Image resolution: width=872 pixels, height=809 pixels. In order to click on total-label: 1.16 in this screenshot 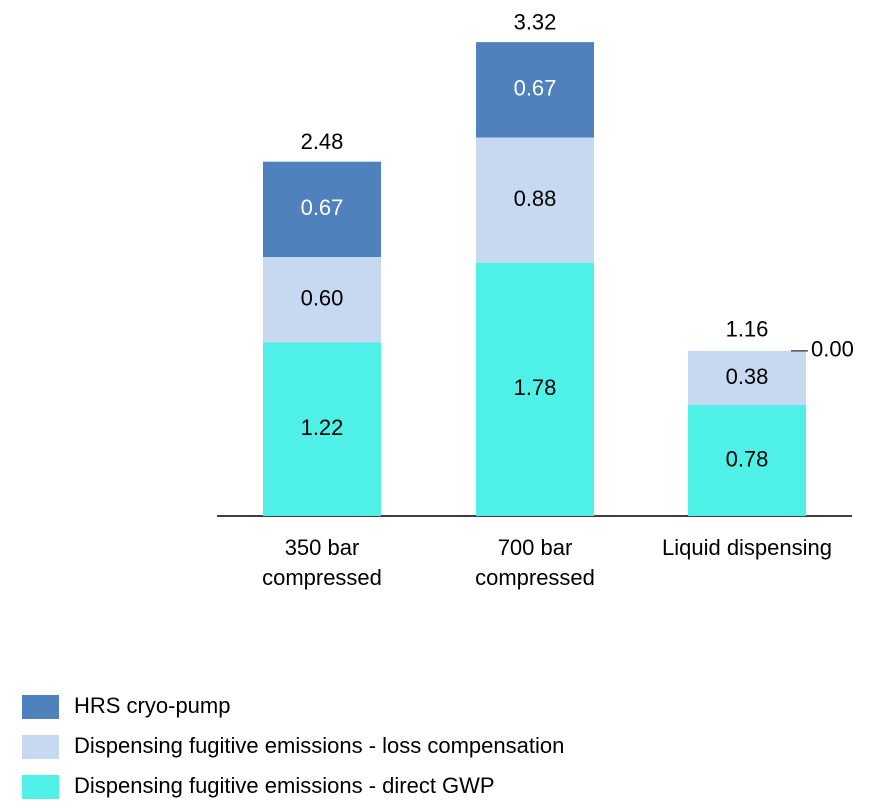, I will do `click(747, 329)`.